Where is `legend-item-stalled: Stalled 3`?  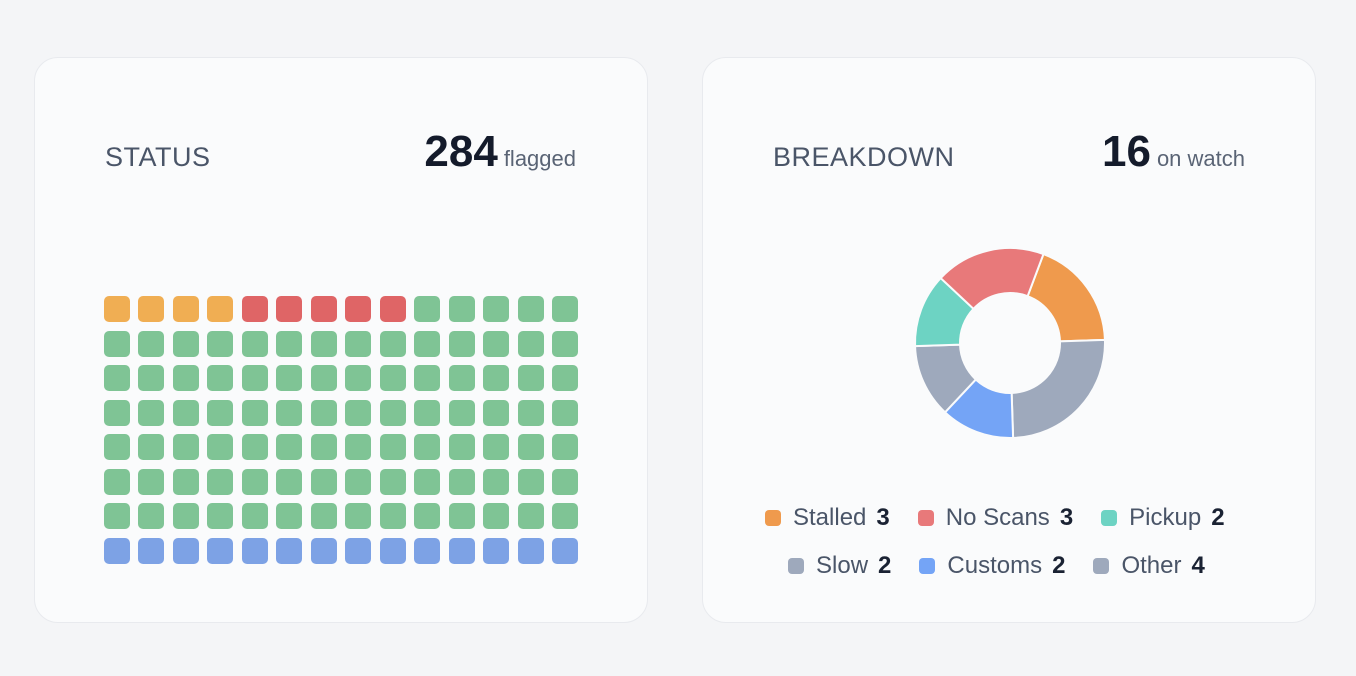
legend-item-stalled: Stalled 3 is located at coordinates (827, 518).